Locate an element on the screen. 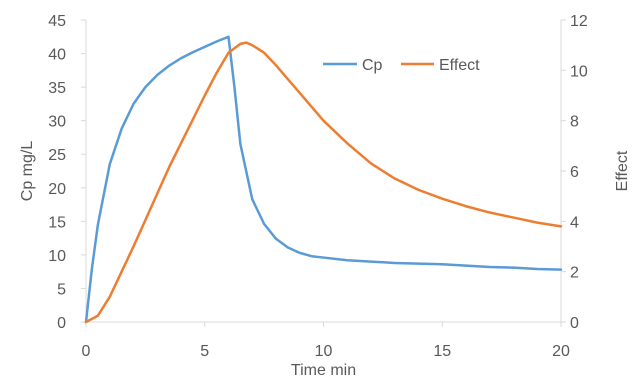  y-tick-label: 10 is located at coordinates (57, 256).